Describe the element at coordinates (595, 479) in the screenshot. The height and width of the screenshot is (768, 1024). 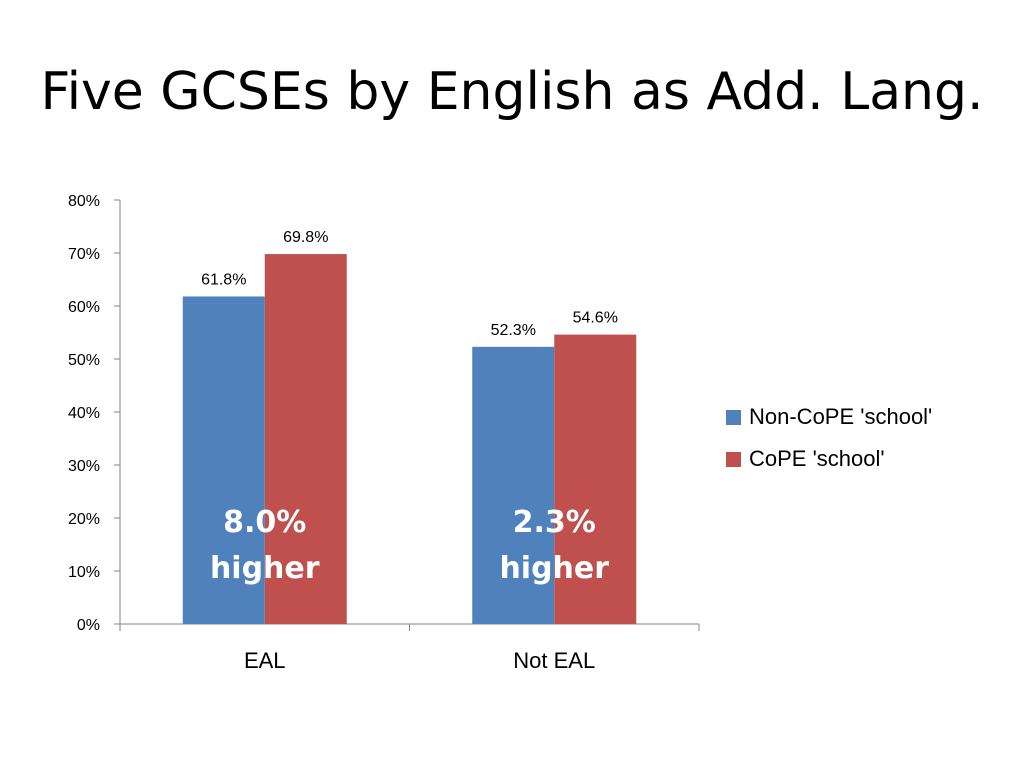
I see `bar-cope-not-eal` at that location.